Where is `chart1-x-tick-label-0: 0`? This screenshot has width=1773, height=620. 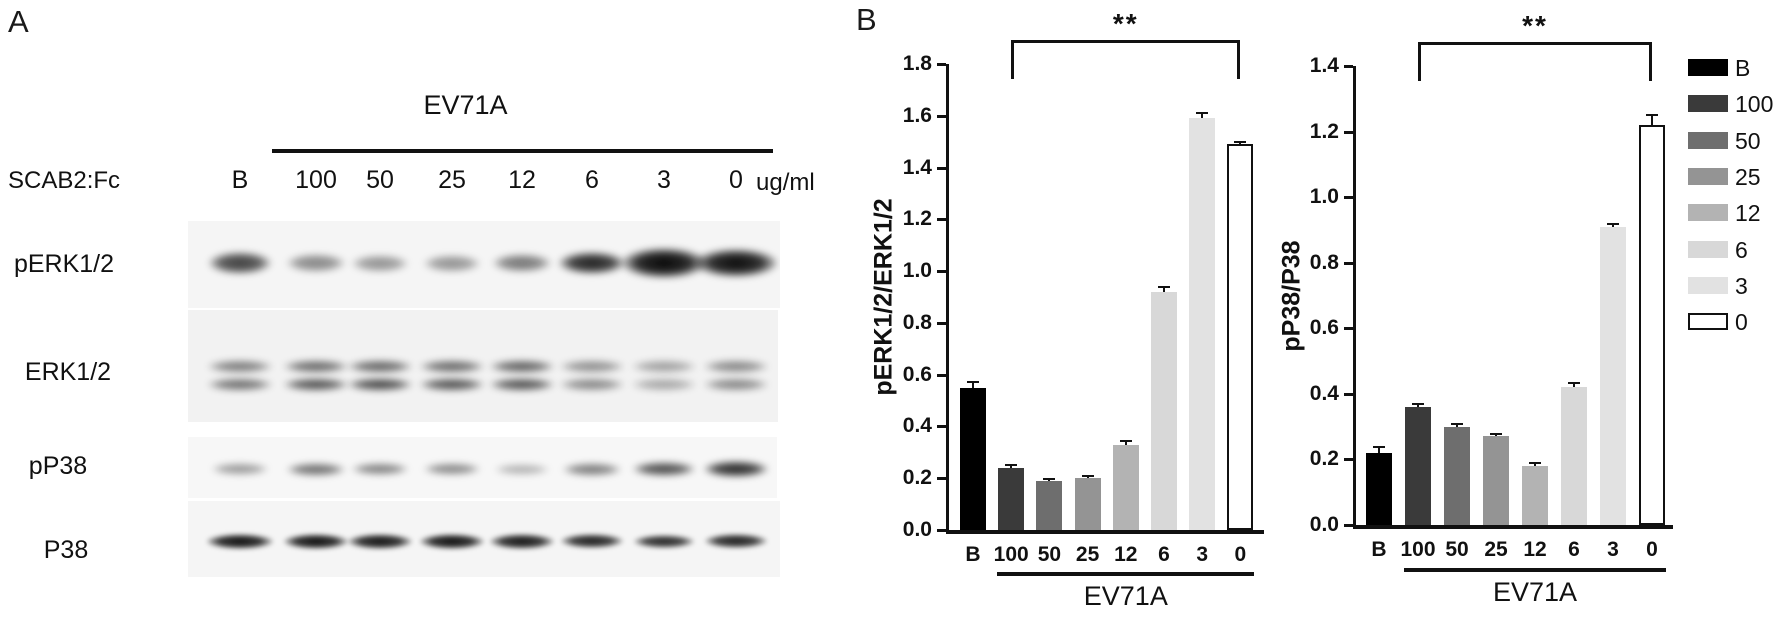 chart1-x-tick-label-0: 0 is located at coordinates (1652, 549).